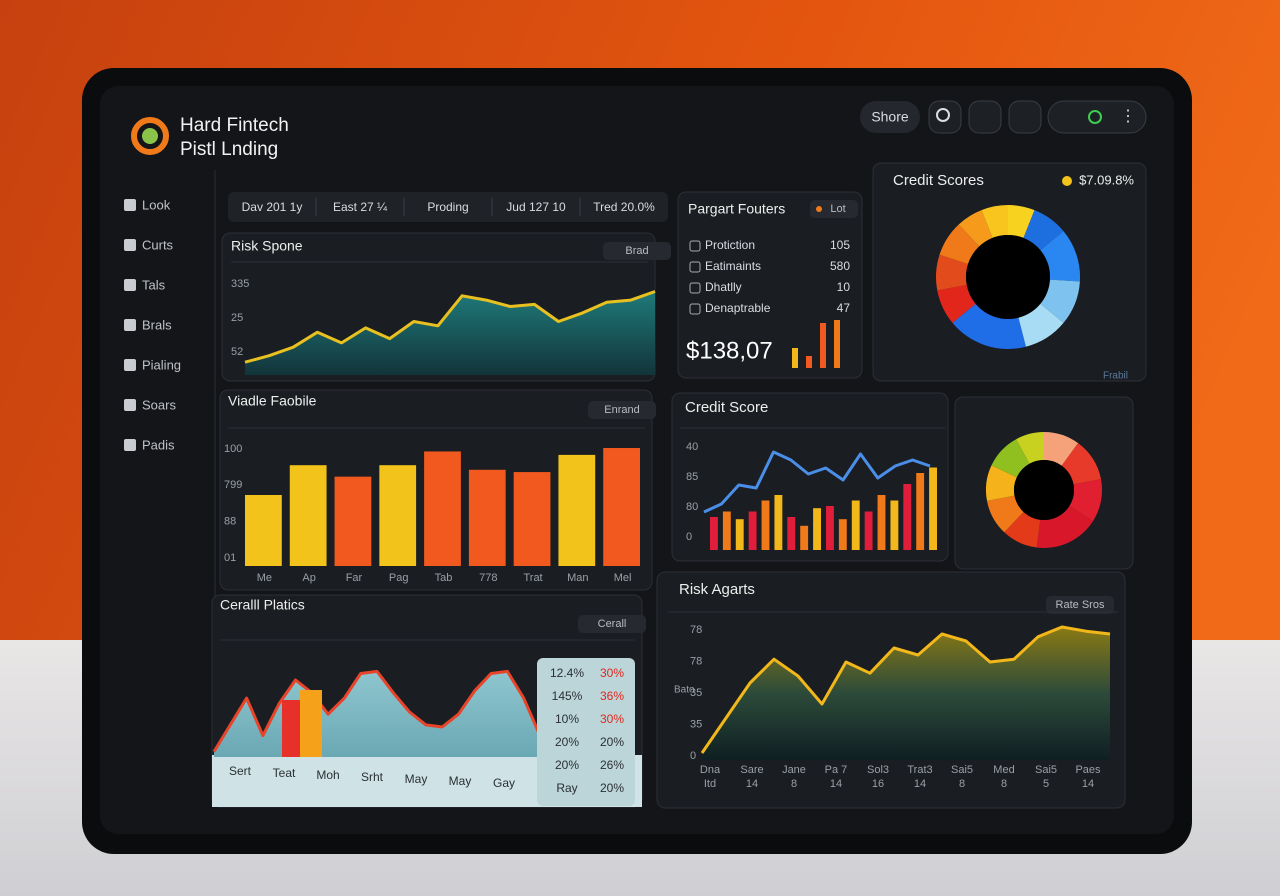  What do you see at coordinates (233, 485) in the screenshot?
I see `y-label: 799` at bounding box center [233, 485].